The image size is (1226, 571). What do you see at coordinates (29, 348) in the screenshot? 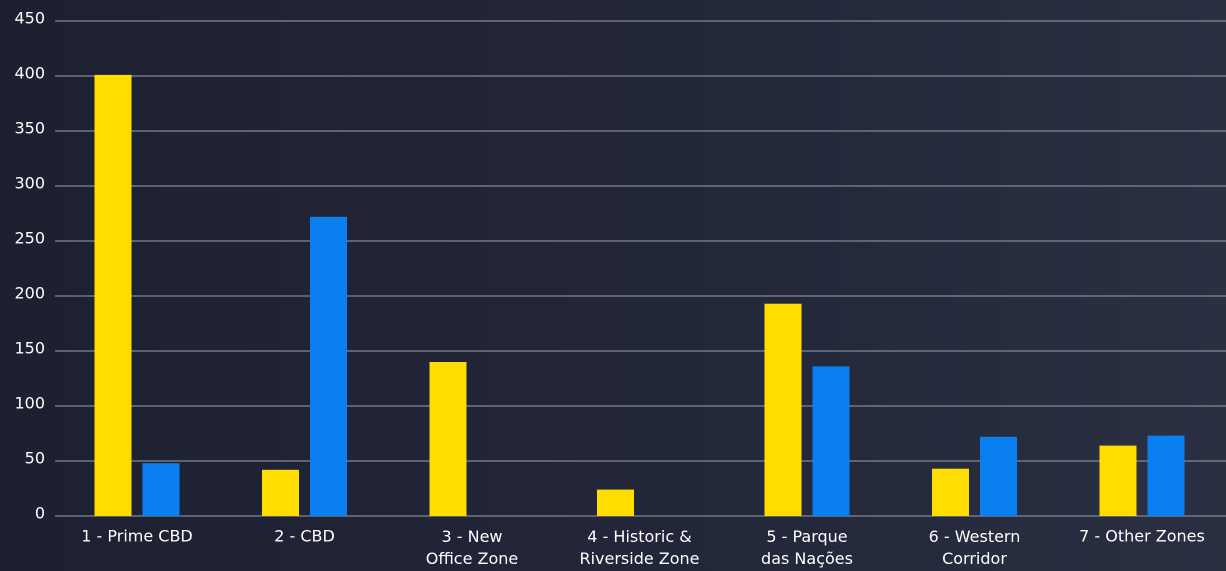
I see `y-tick-label: 150` at bounding box center [29, 348].